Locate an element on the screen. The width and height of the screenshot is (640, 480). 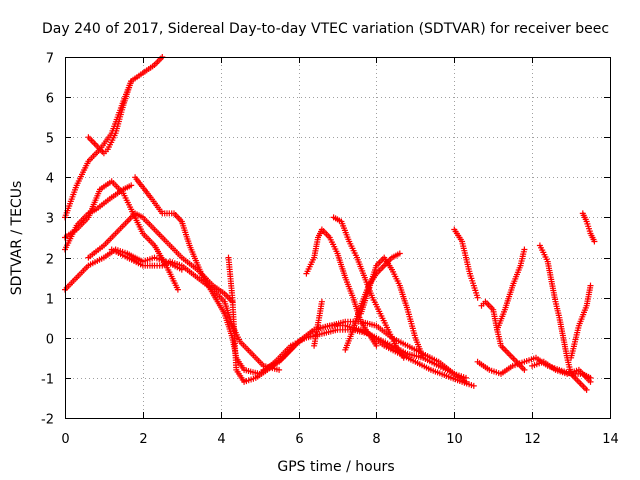
y-tick-label: 0 is located at coordinates (50, 340).